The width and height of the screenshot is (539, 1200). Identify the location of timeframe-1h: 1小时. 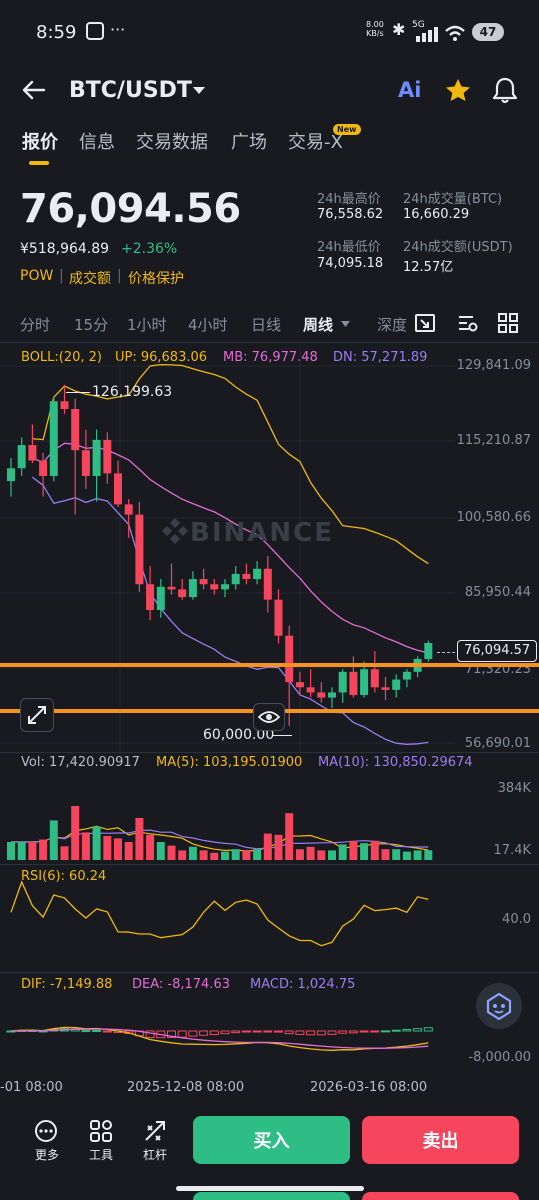
(147, 325).